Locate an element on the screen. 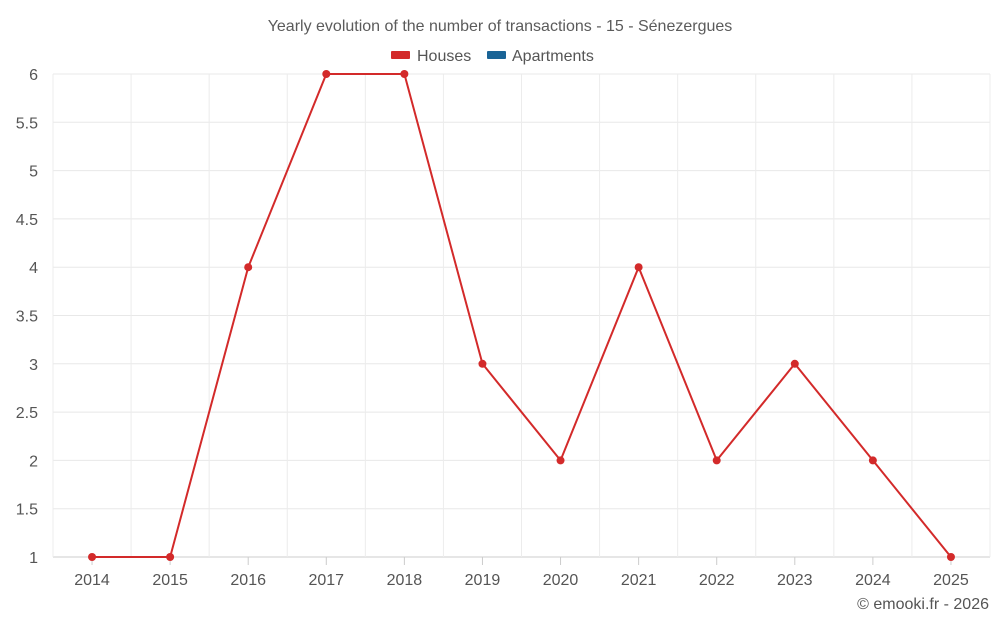 The width and height of the screenshot is (1000, 625). legend-item-houses: Houses is located at coordinates (431, 56).